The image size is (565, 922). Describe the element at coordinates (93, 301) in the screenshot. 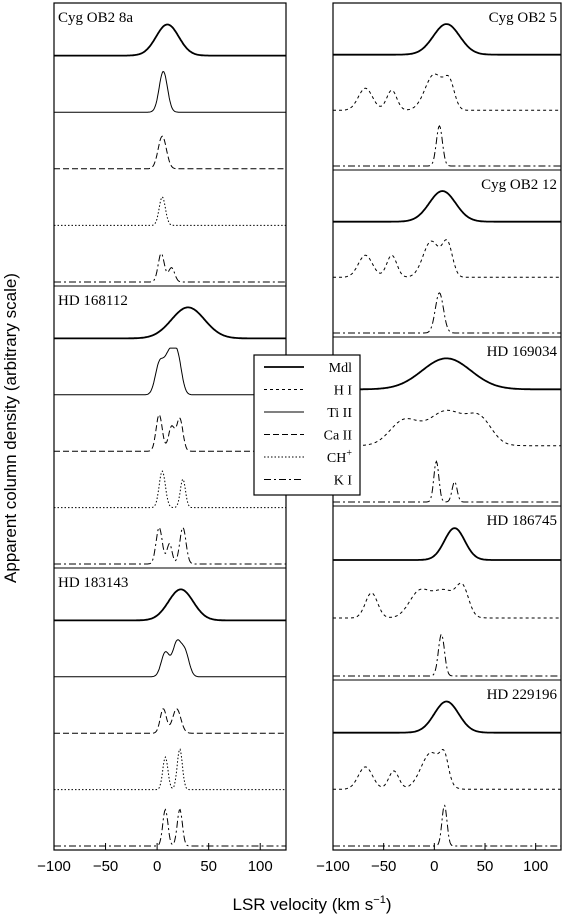

I see `panel-label: HD 168112` at that location.